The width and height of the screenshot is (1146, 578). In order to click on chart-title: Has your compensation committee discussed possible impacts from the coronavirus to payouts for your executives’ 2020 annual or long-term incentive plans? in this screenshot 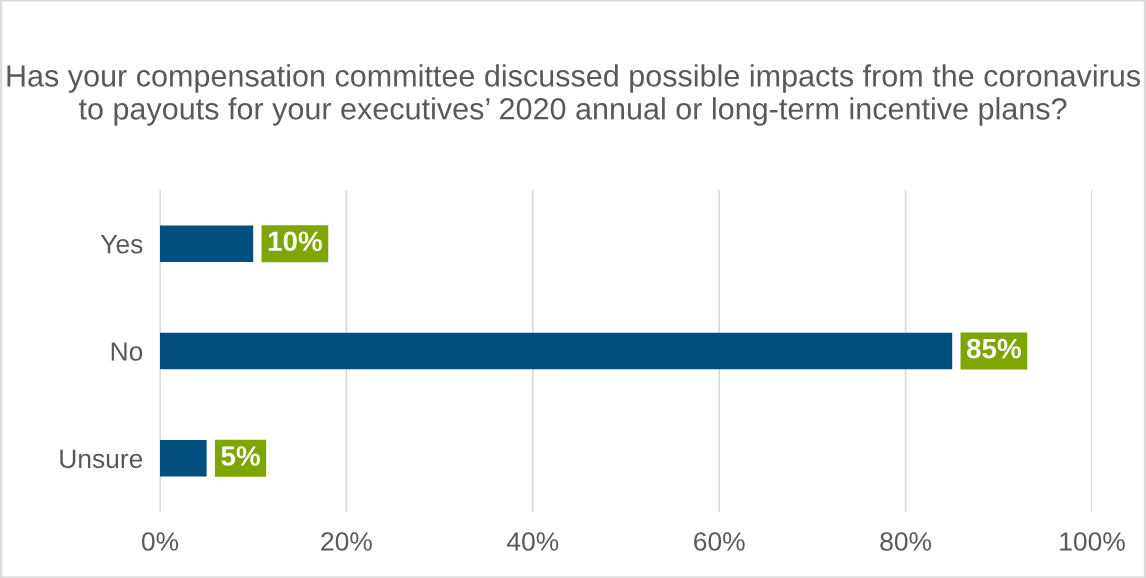, I will do `click(573, 95)`.